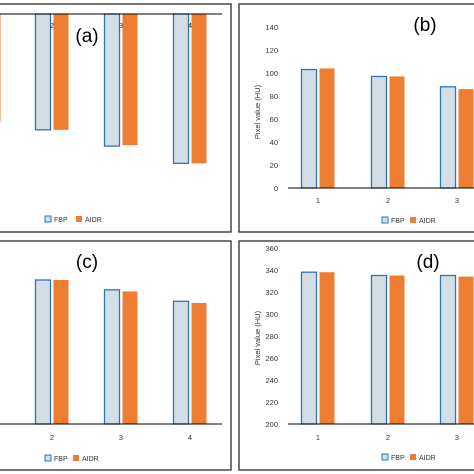  What do you see at coordinates (271, 248) in the screenshot?
I see `y-tick-label: 360` at bounding box center [271, 248].